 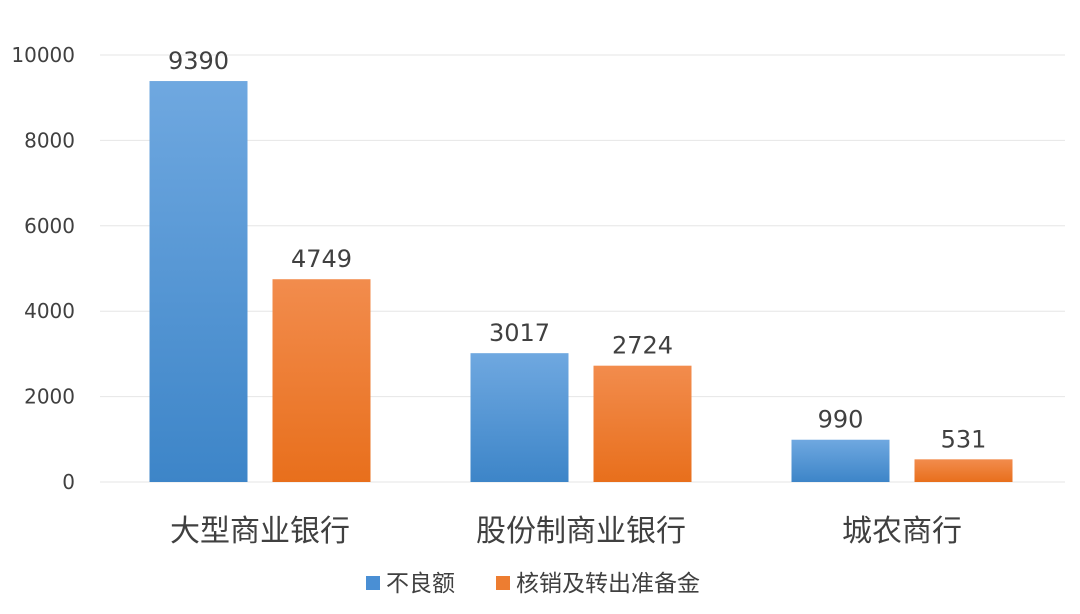 I want to click on data-label-npl-1: 3017, so click(x=519, y=333).